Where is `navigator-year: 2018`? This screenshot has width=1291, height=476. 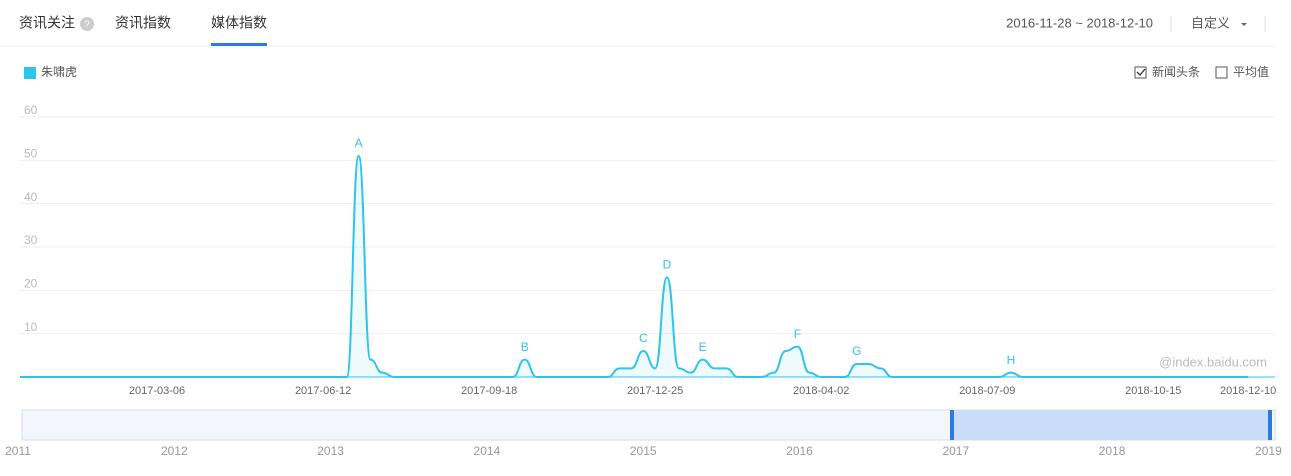
navigator-year: 2018 is located at coordinates (1112, 451).